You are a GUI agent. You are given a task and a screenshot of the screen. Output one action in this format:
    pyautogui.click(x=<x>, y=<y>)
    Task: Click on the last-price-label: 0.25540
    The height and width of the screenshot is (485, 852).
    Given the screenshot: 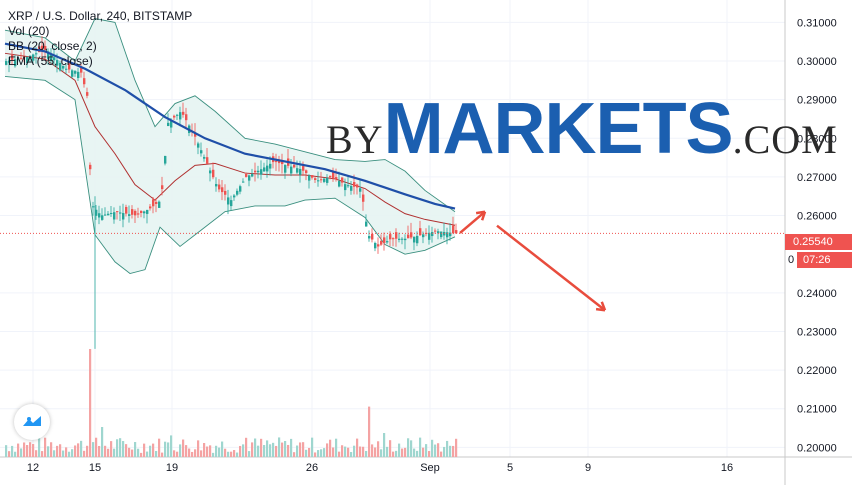 What is the action you would take?
    pyautogui.click(x=813, y=242)
    